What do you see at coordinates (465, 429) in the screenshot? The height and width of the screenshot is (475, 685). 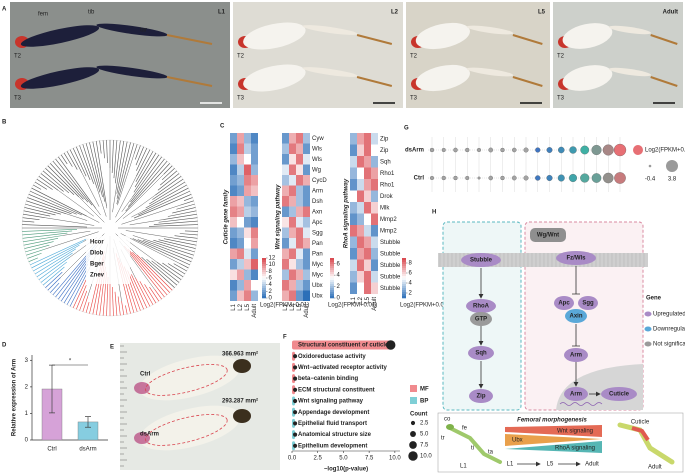 I see `part-label: fe` at bounding box center [465, 429].